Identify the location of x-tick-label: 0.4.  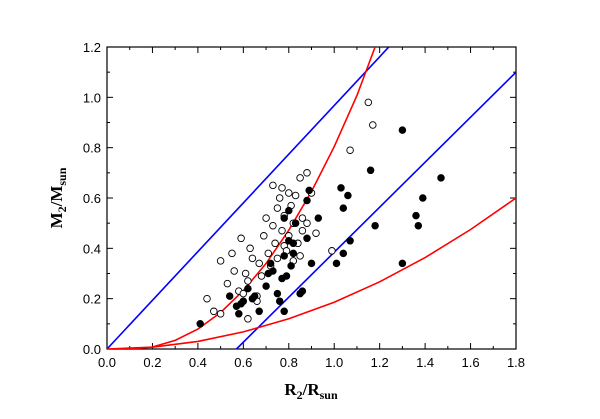
(198, 362).